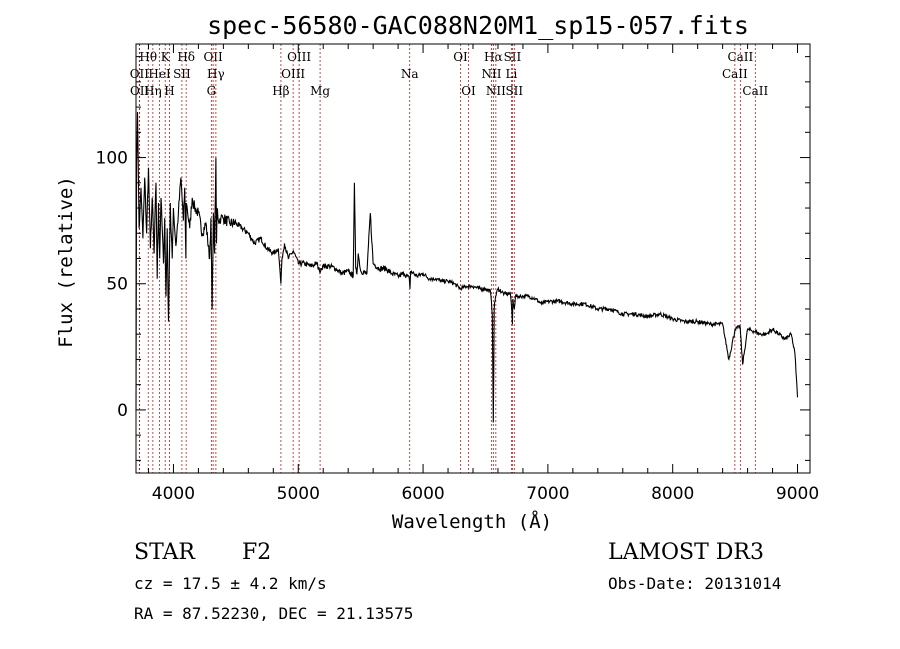  What do you see at coordinates (514, 91) in the screenshot?
I see `marker-label-24: SII` at bounding box center [514, 91].